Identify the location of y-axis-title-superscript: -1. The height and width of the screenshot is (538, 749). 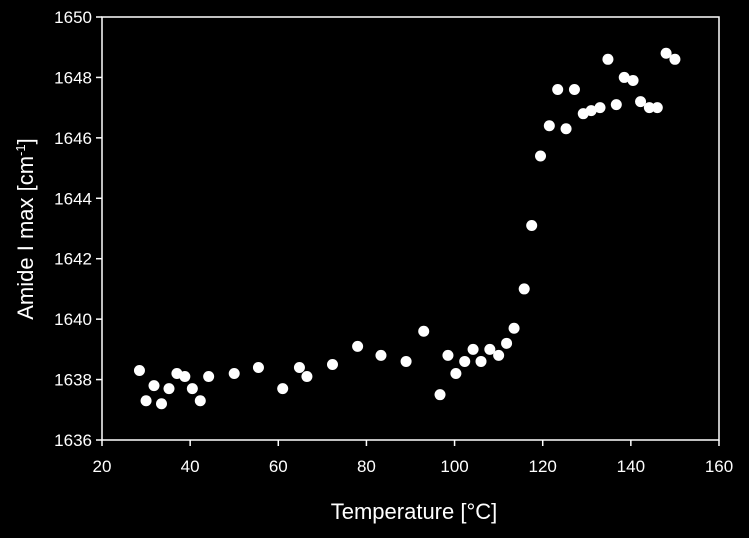
(20, 150).